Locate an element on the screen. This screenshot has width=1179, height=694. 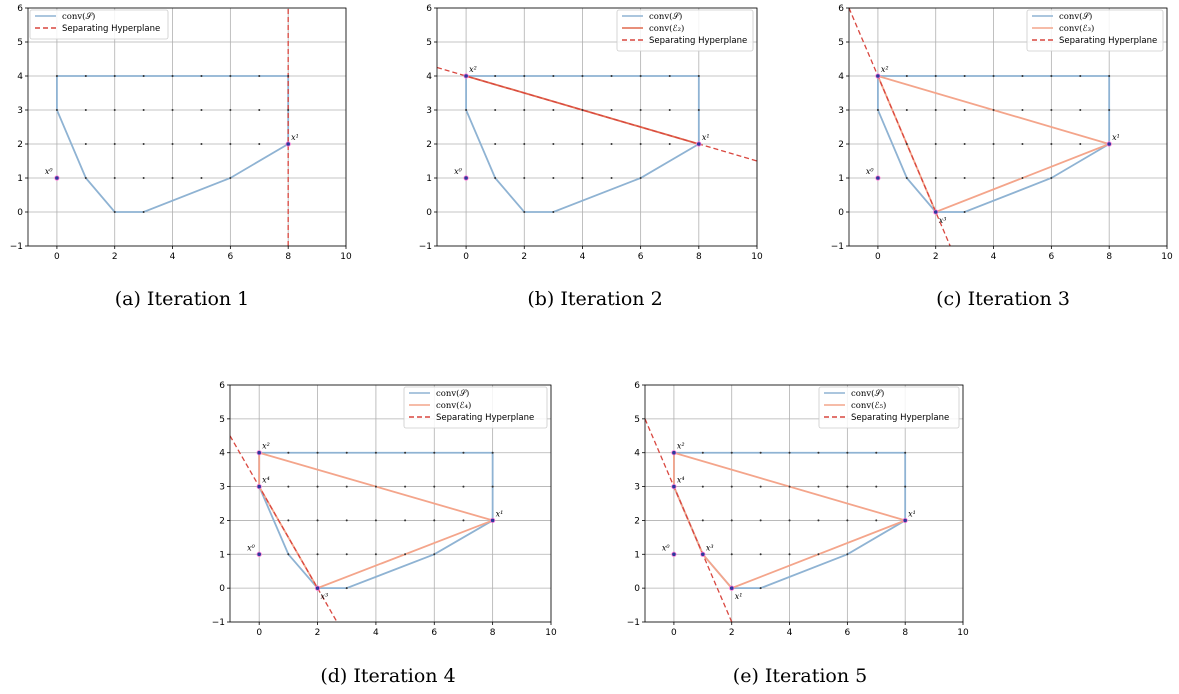
legend-box is located at coordinates (889, 407).